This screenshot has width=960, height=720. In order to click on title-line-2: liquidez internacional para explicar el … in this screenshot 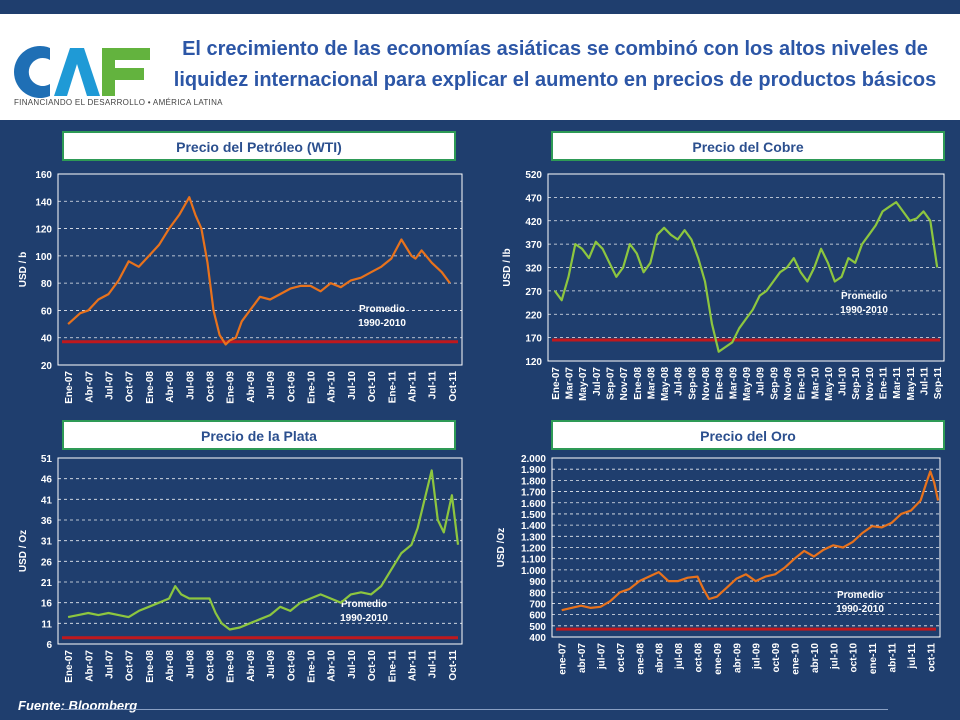, I will do `click(555, 80)`.